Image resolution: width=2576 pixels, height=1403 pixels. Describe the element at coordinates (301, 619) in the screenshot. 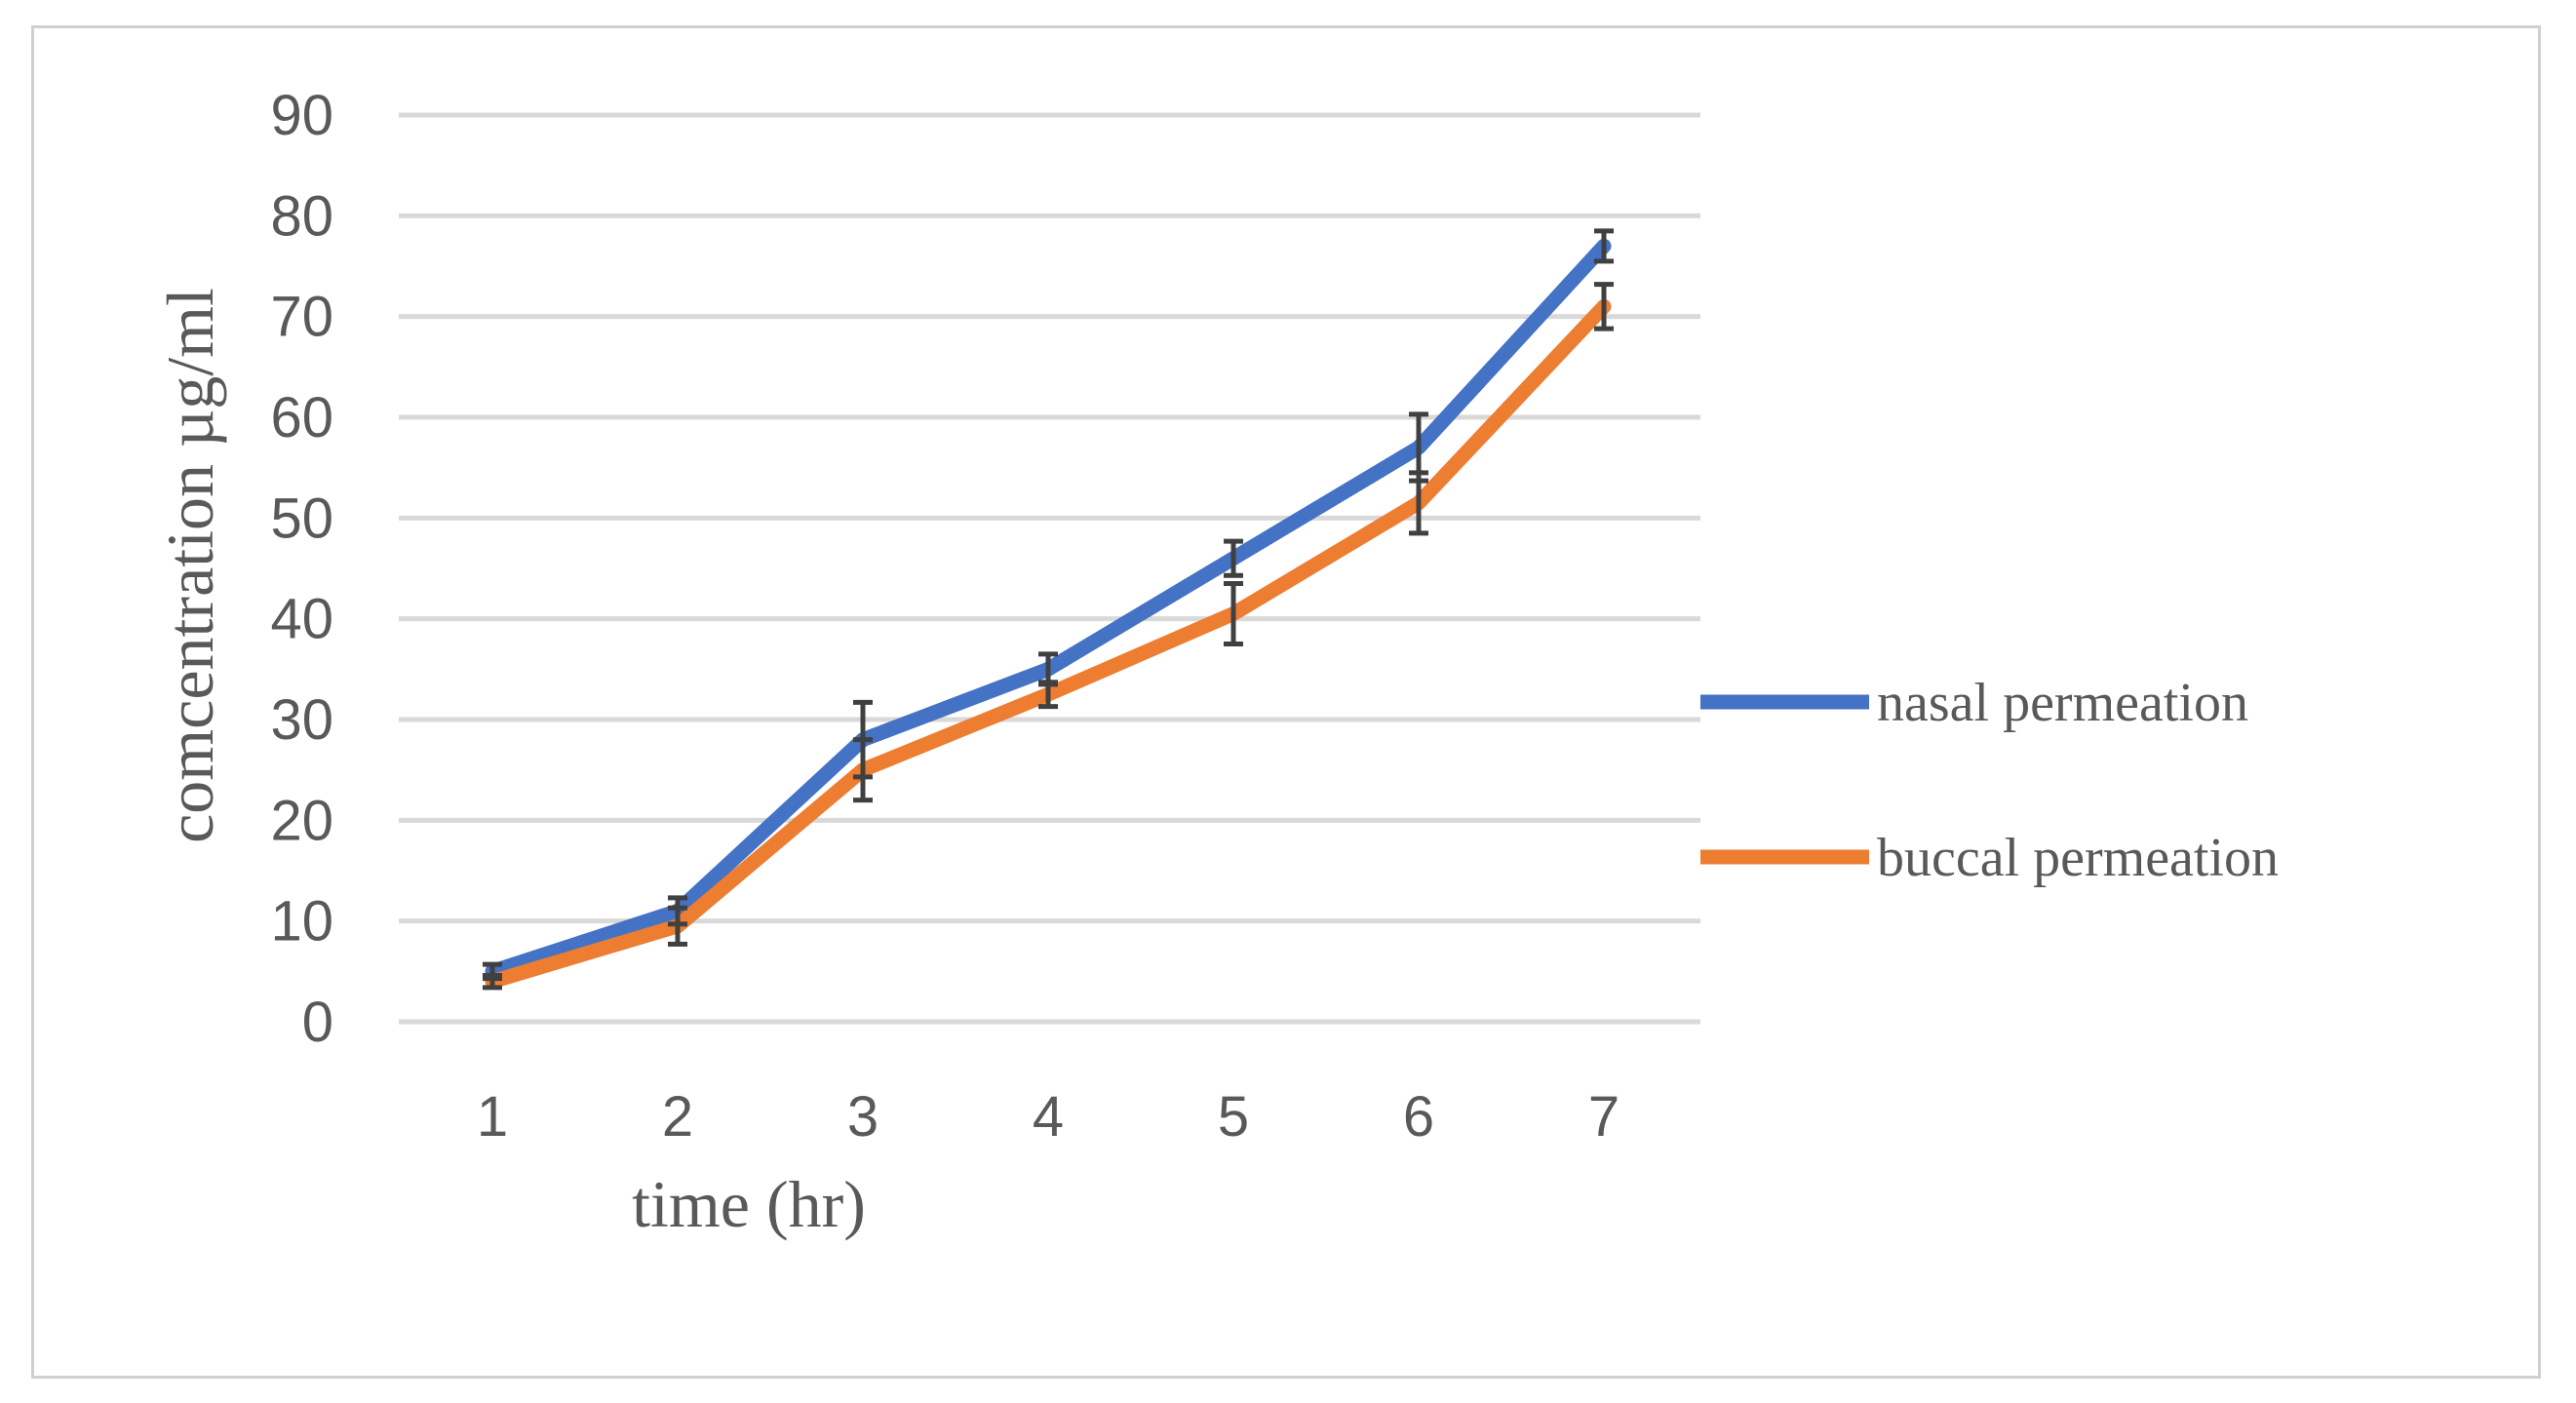

I see `y-tick-label: 40` at that location.